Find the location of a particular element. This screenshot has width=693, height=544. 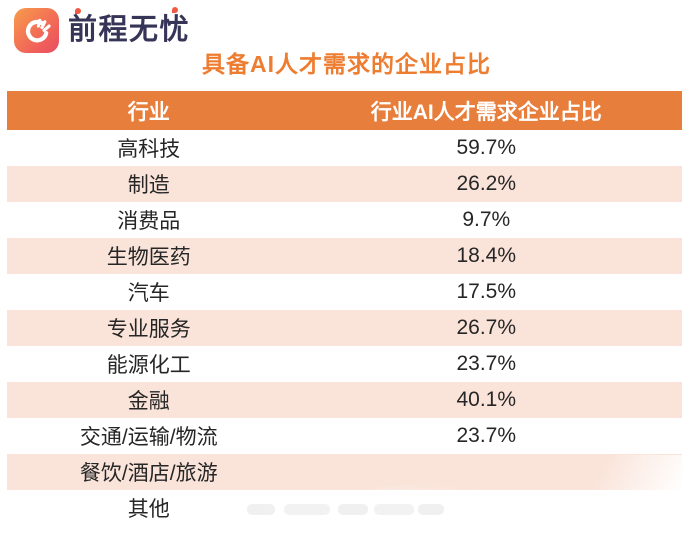

header-industry: 行业 is located at coordinates (148, 112).